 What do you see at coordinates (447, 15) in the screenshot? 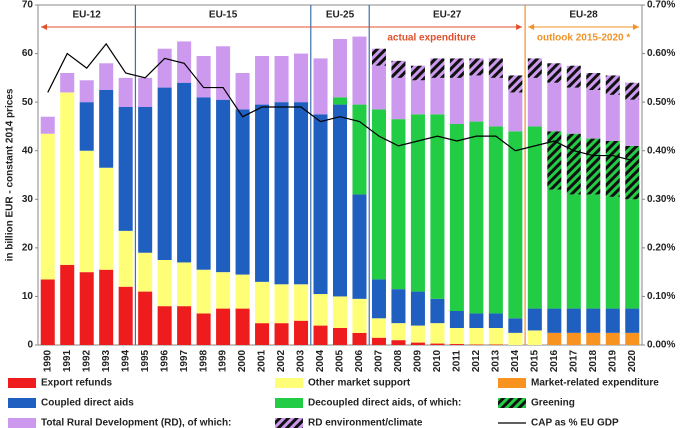
I see `period-label: EU-27` at bounding box center [447, 15].